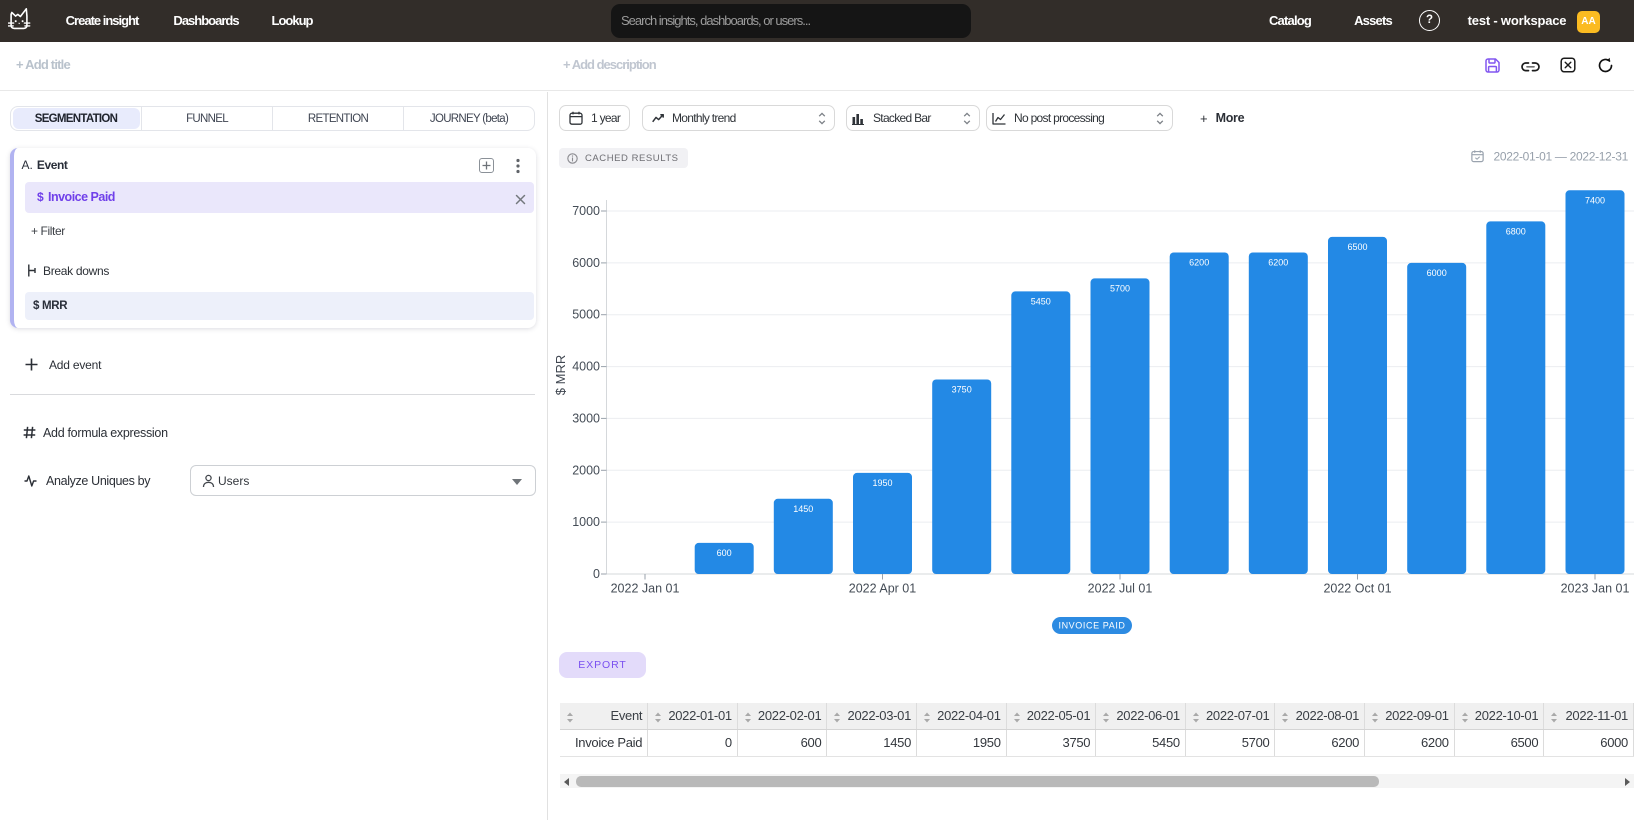 This screenshot has width=1634, height=820. Describe the element at coordinates (1516, 231) in the screenshot. I see `svg-text: 6800` at that location.